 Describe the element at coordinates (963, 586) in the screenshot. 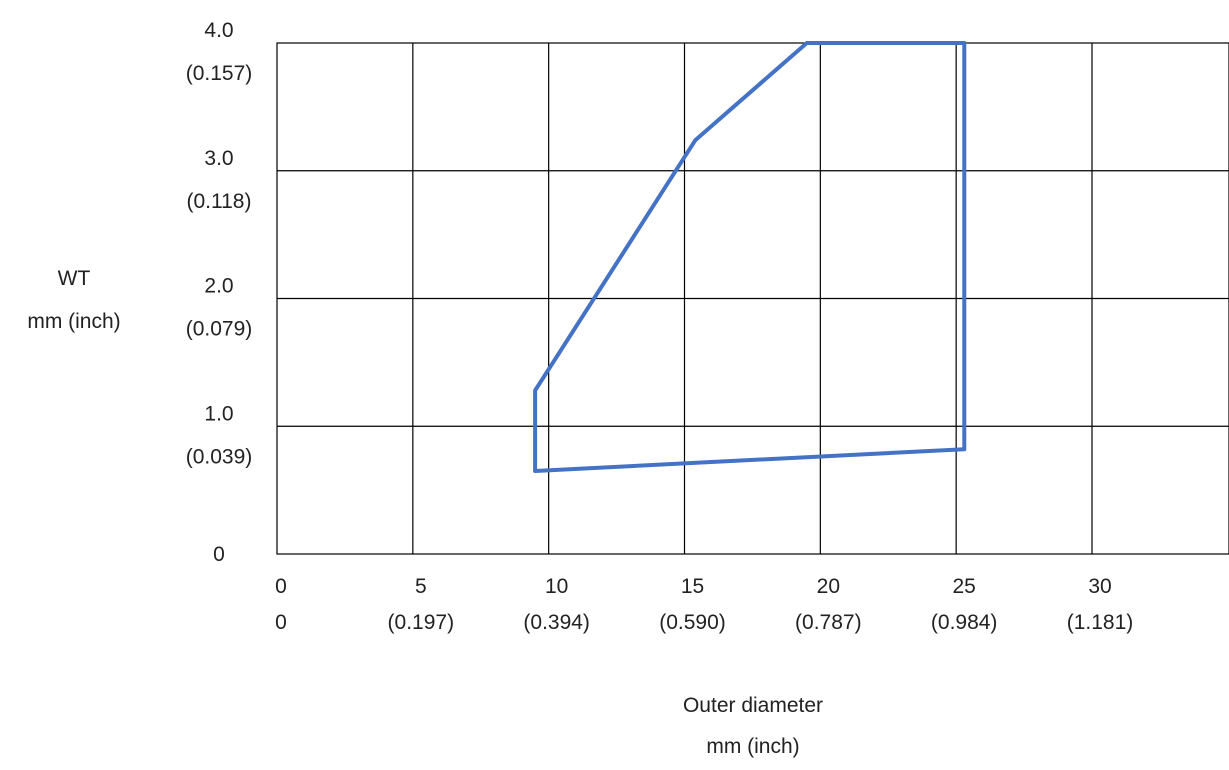

I see `x-tick-label-line: 25` at that location.